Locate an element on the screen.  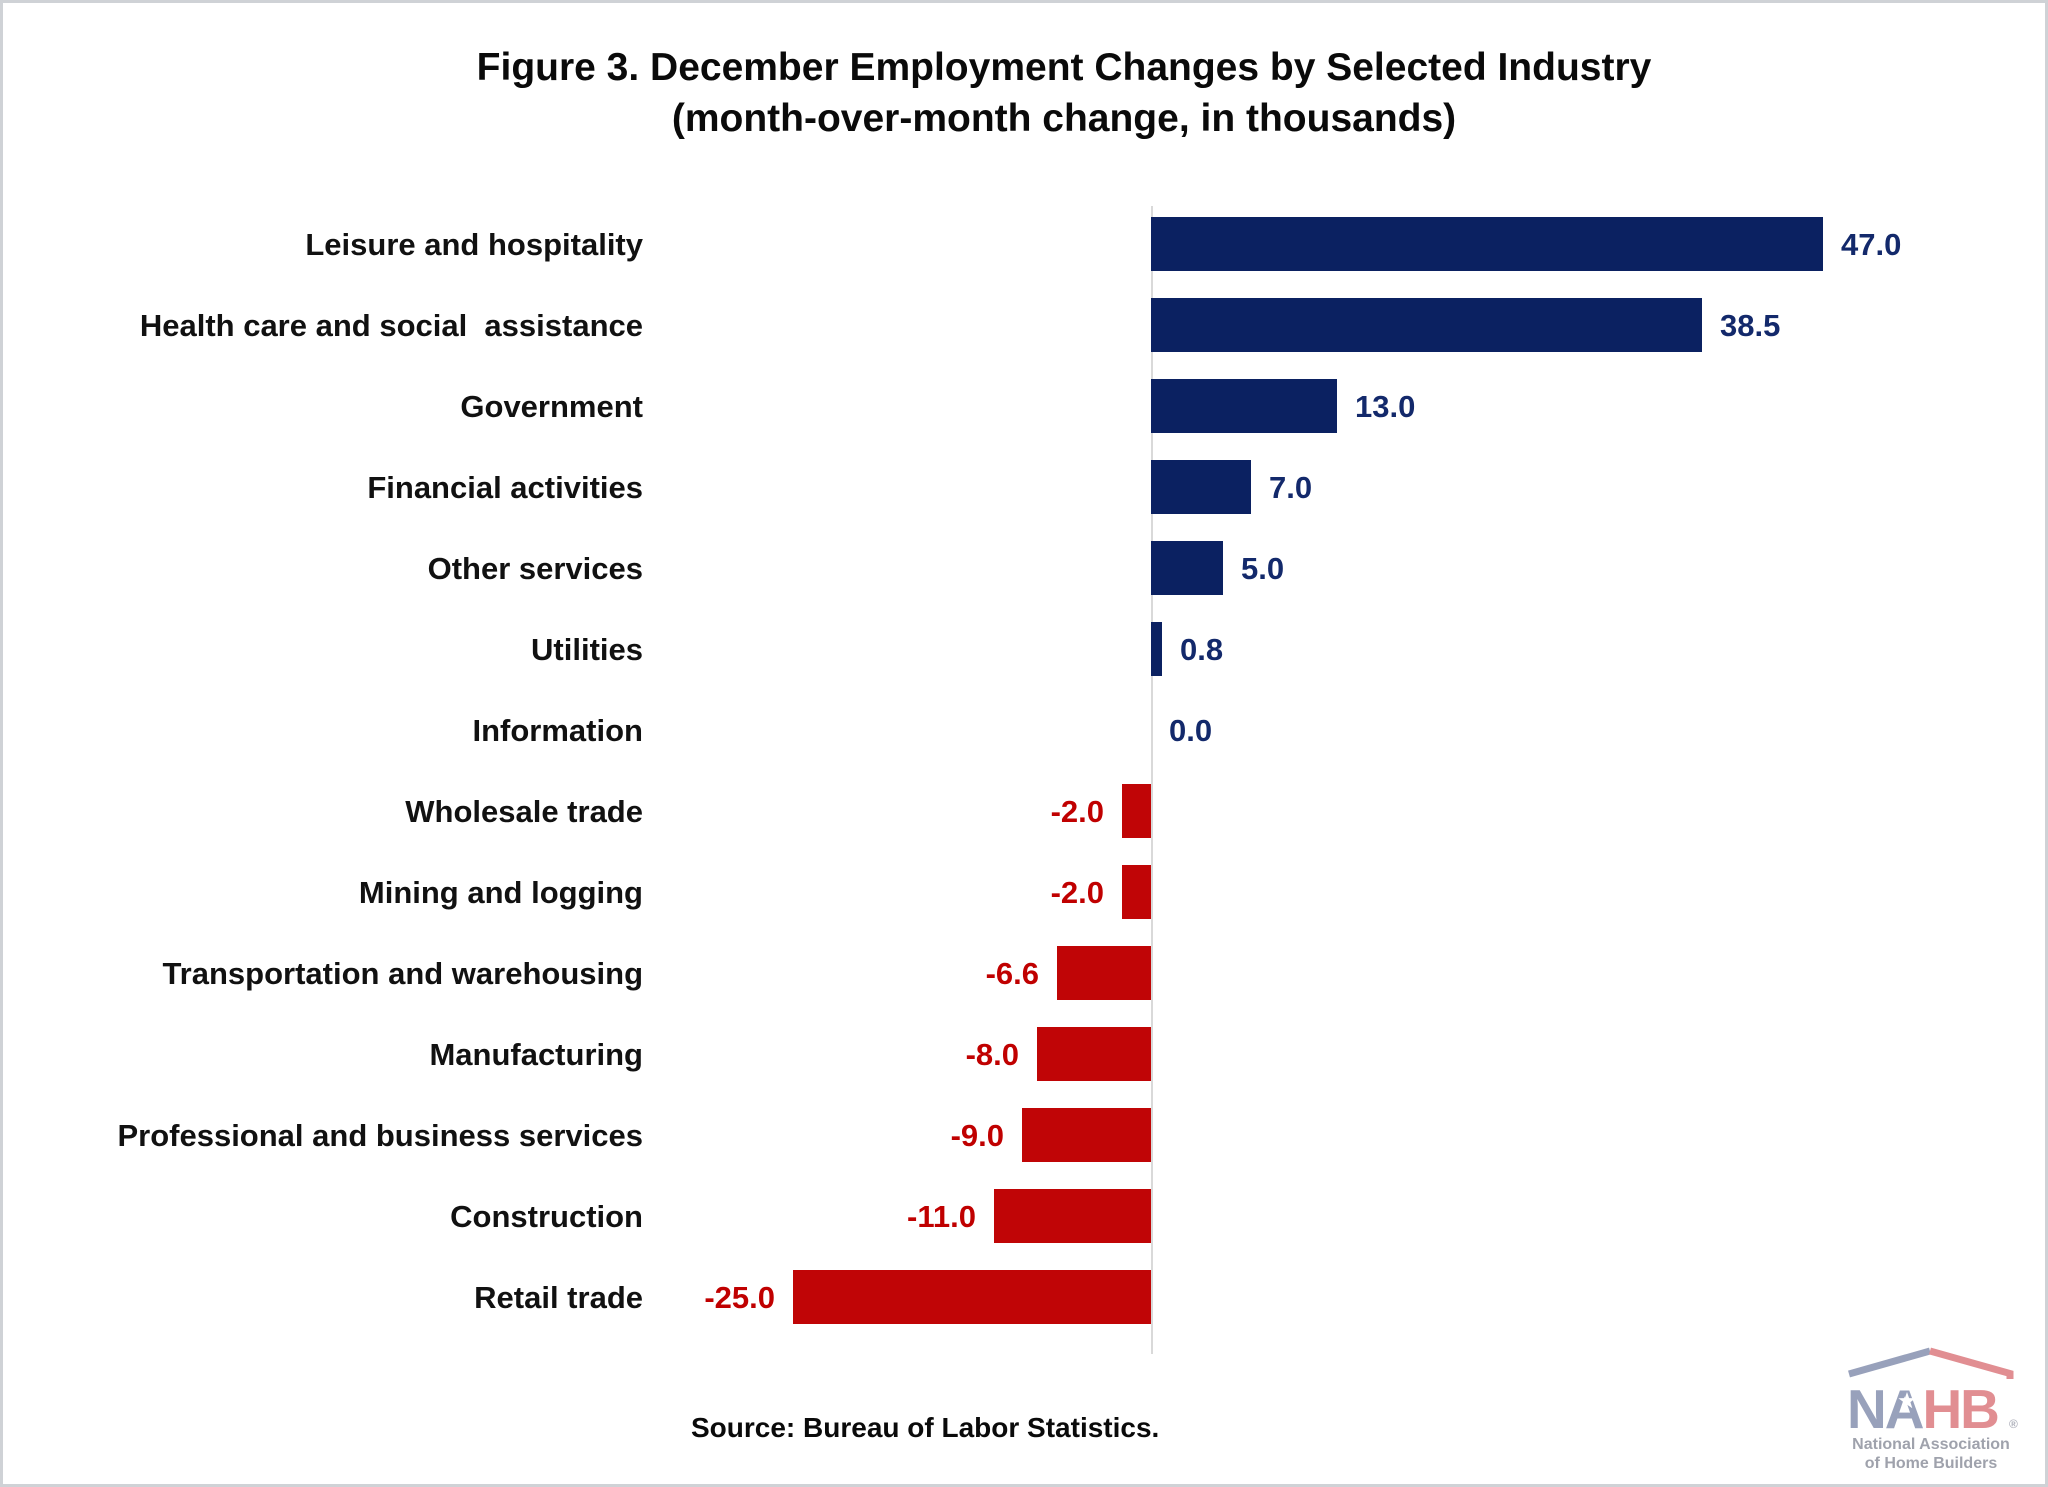
bar-track: 47.0 is located at coordinates (1344, 244).